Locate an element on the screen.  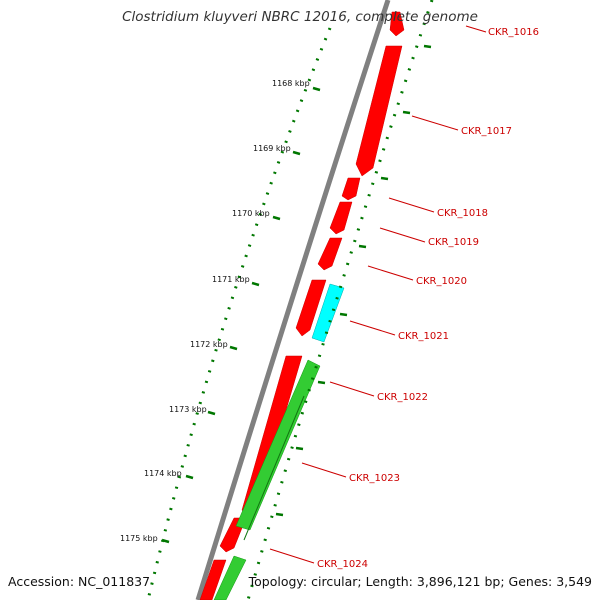
scale-label: 1175 kbp is located at coordinates (139, 538).